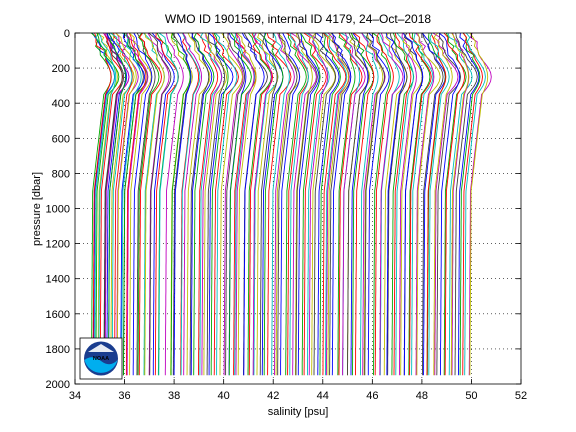 The image size is (576, 432). Describe the element at coordinates (58, 210) in the screenshot. I see `y-tick-label: 1000` at that location.